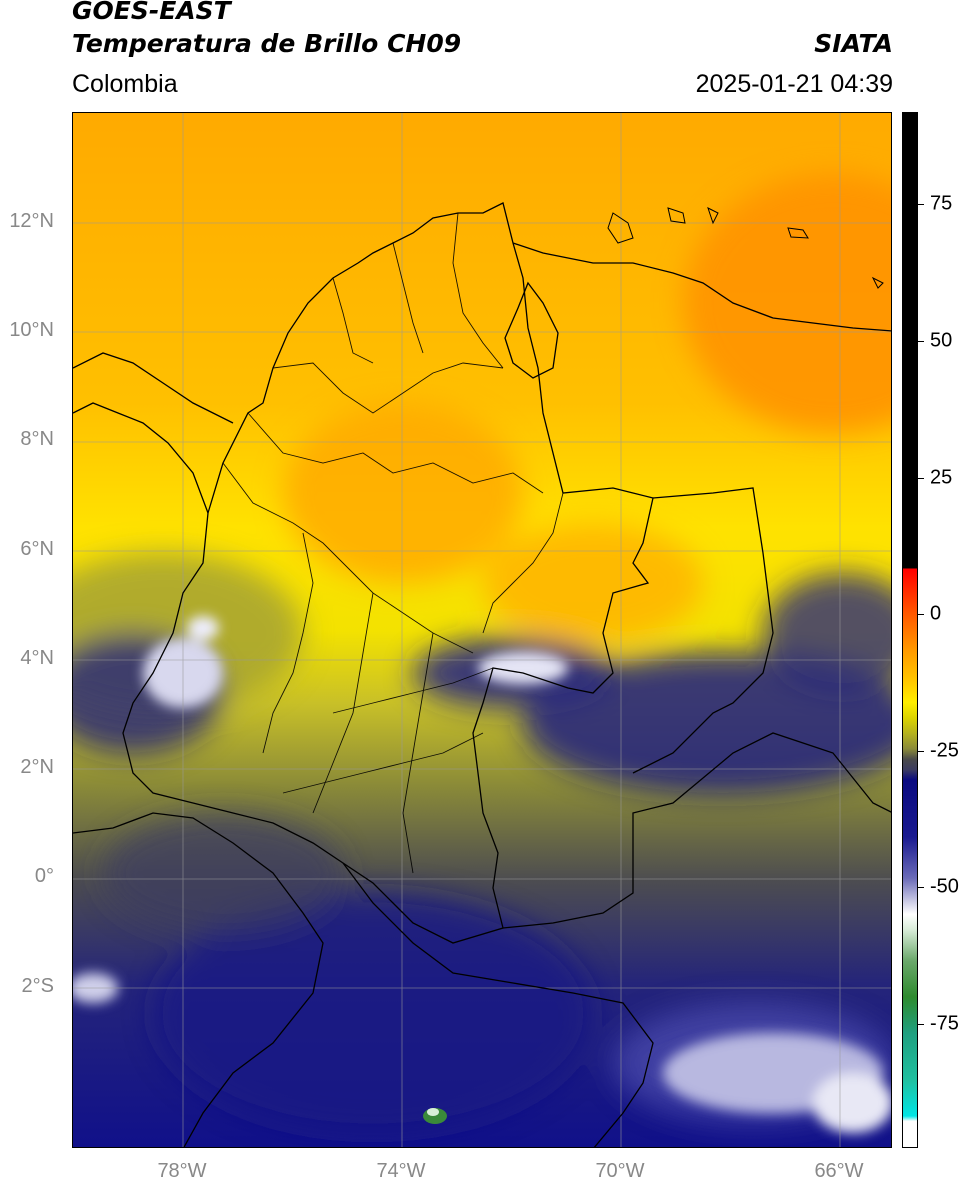  I want to click on colorbar, so click(910, 630).